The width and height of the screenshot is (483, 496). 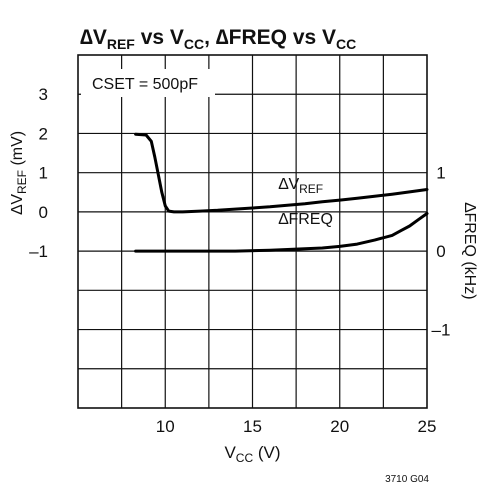 I want to click on y-axis-left-label-pre: ∆V, so click(x=17, y=204).